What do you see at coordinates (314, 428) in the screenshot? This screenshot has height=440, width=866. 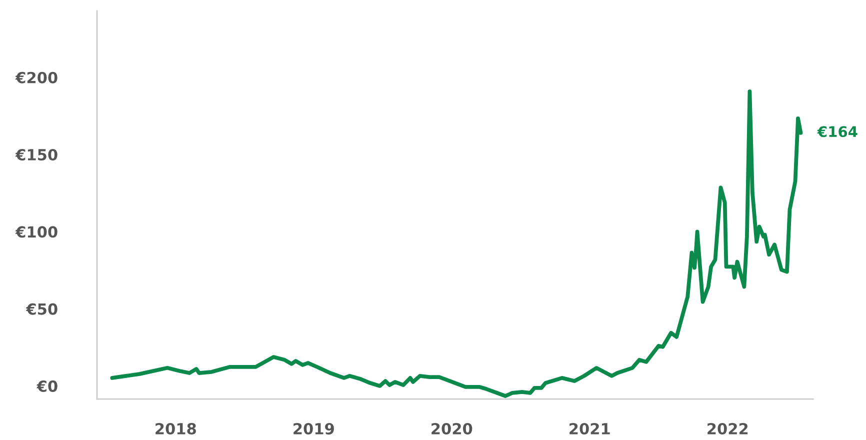 I see `x-tick-label: 2019` at bounding box center [314, 428].